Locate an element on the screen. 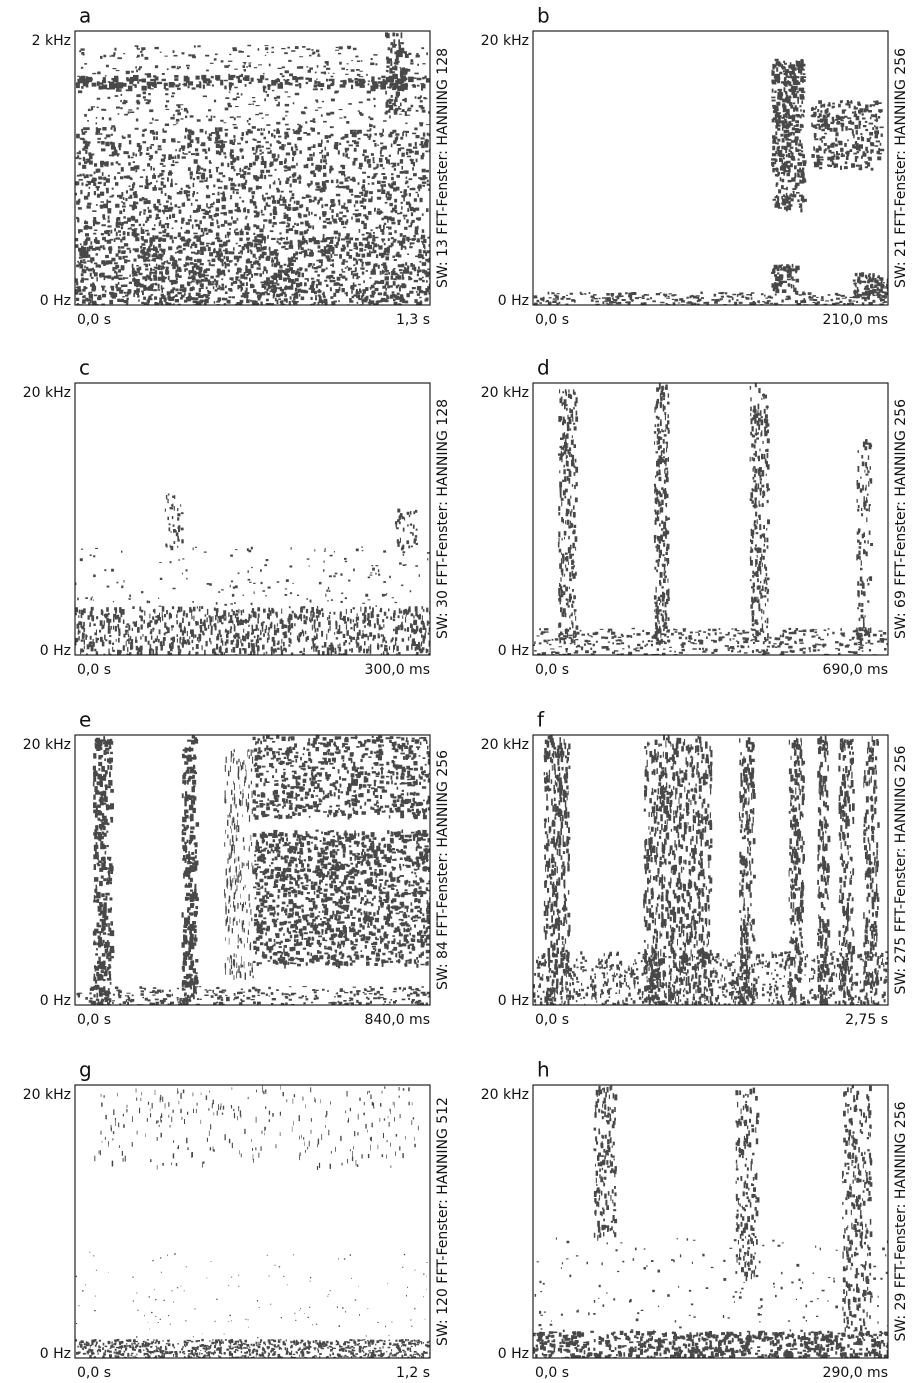 Image resolution: width=915 pixels, height=1383 pixels. panel-letter: h is located at coordinates (543, 1070).